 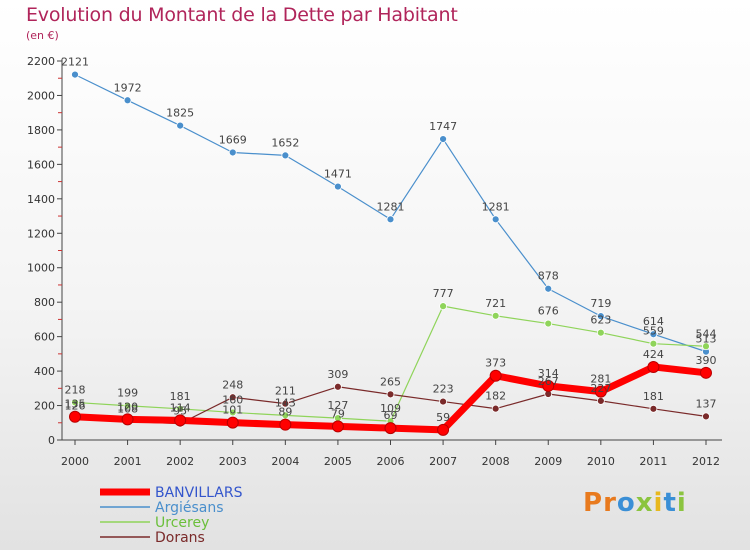 I want to click on x-tick-label: 2001, so click(x=128, y=461).